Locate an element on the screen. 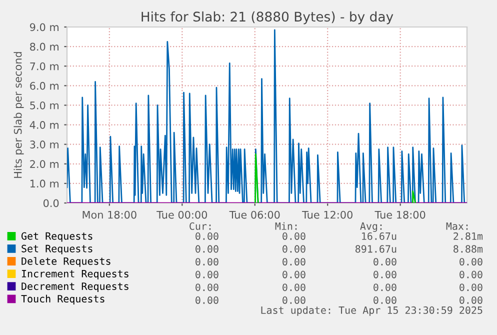 Image resolution: width=497 pixels, height=335 pixels. legend-label: Touch Requests is located at coordinates (62, 299).